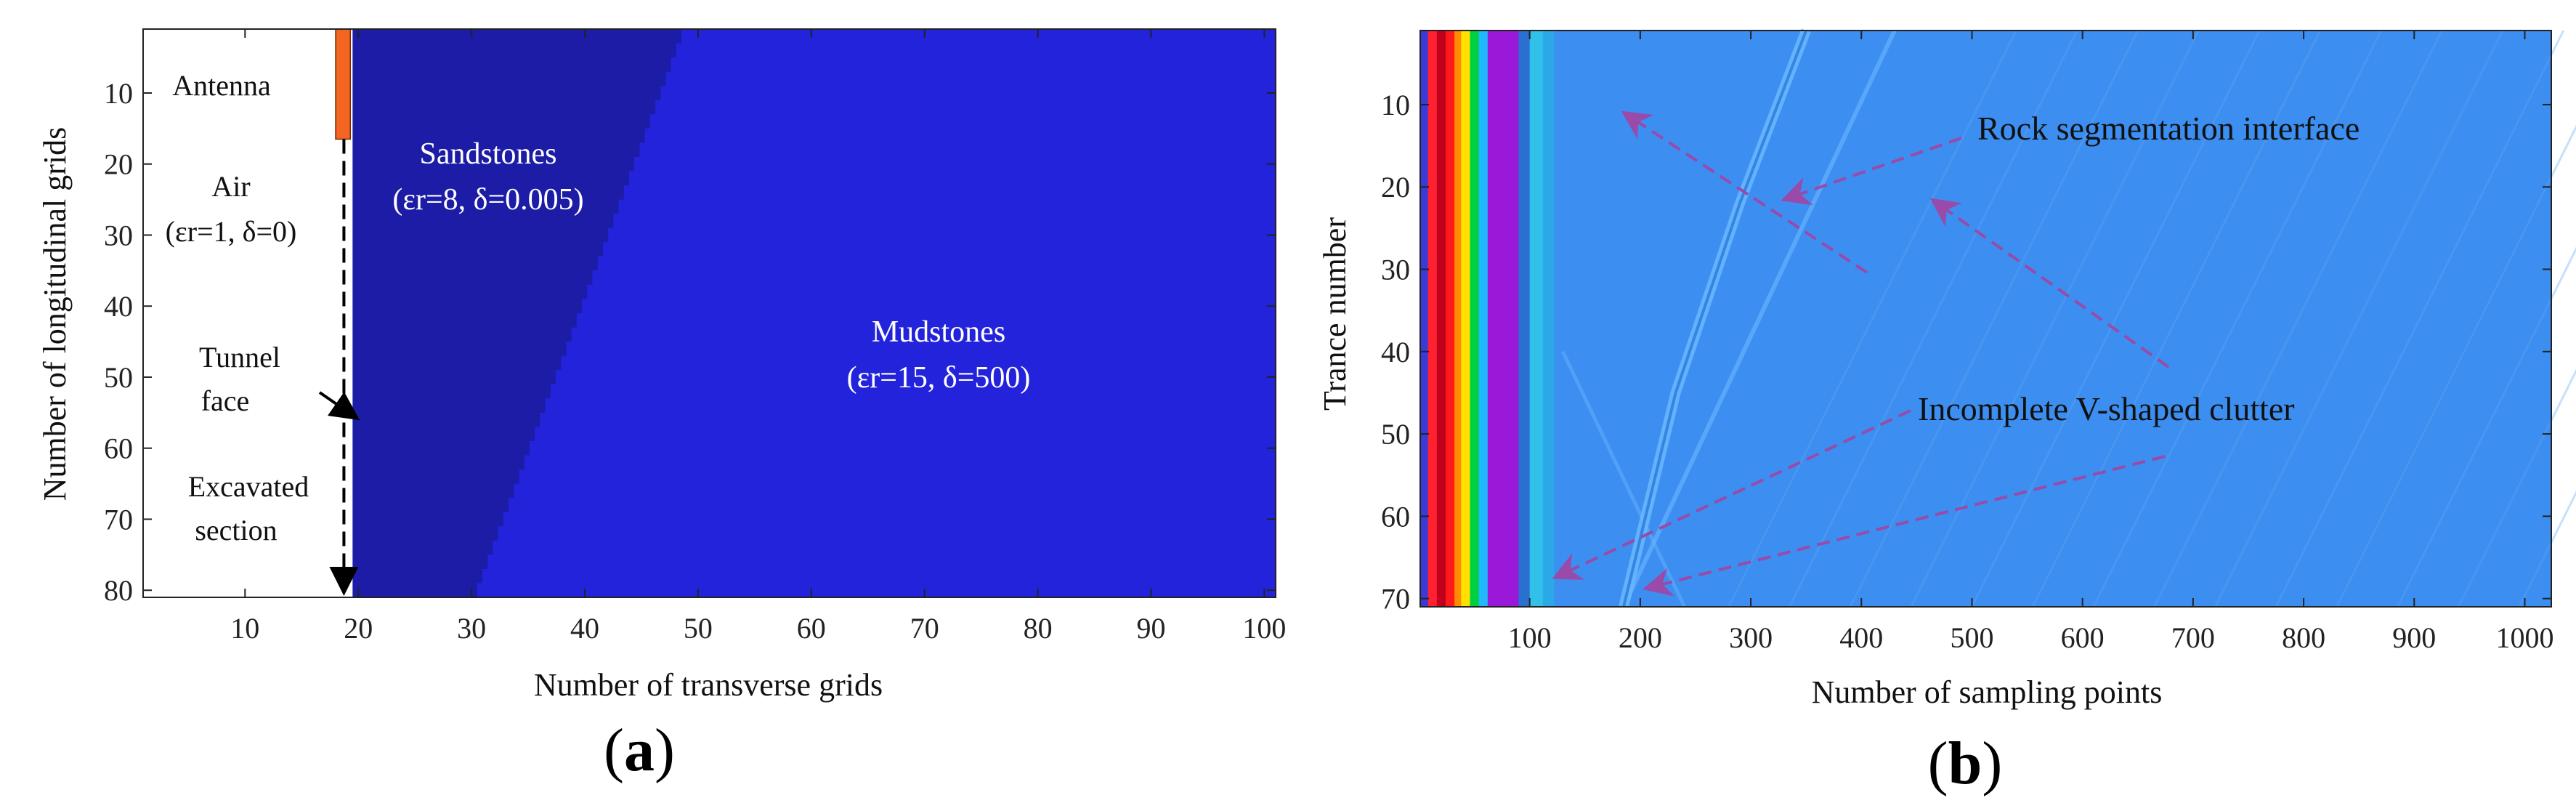 This screenshot has width=2576, height=811. Describe the element at coordinates (119, 306) in the screenshot. I see `panel-a-ytick-label: 40` at that location.